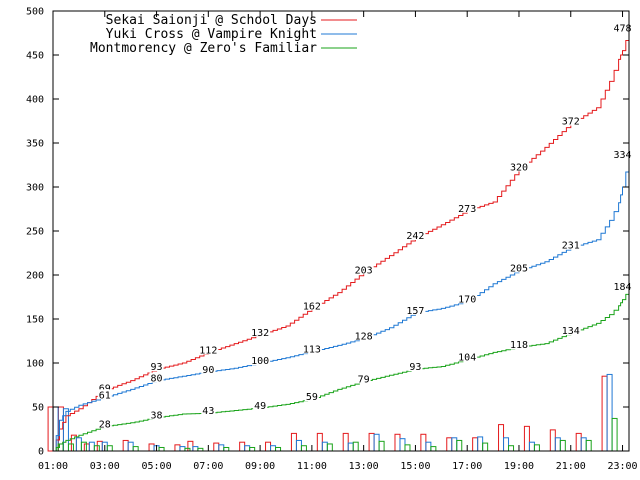  I want to click on x-tick-label: 21:00, so click(571, 466).